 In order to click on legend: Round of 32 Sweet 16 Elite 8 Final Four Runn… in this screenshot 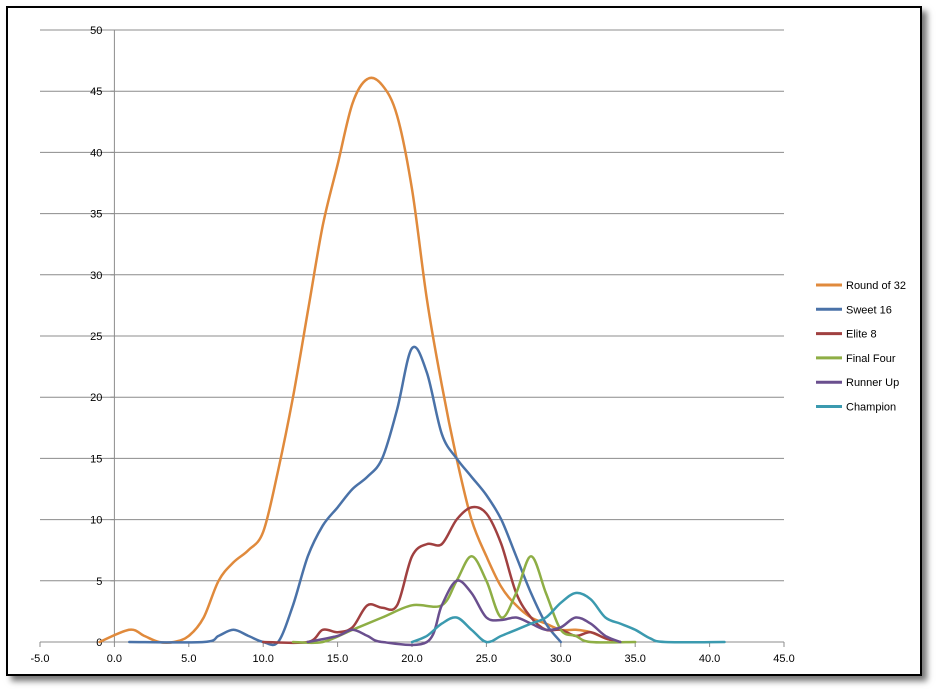, I will do `click(861, 347)`.